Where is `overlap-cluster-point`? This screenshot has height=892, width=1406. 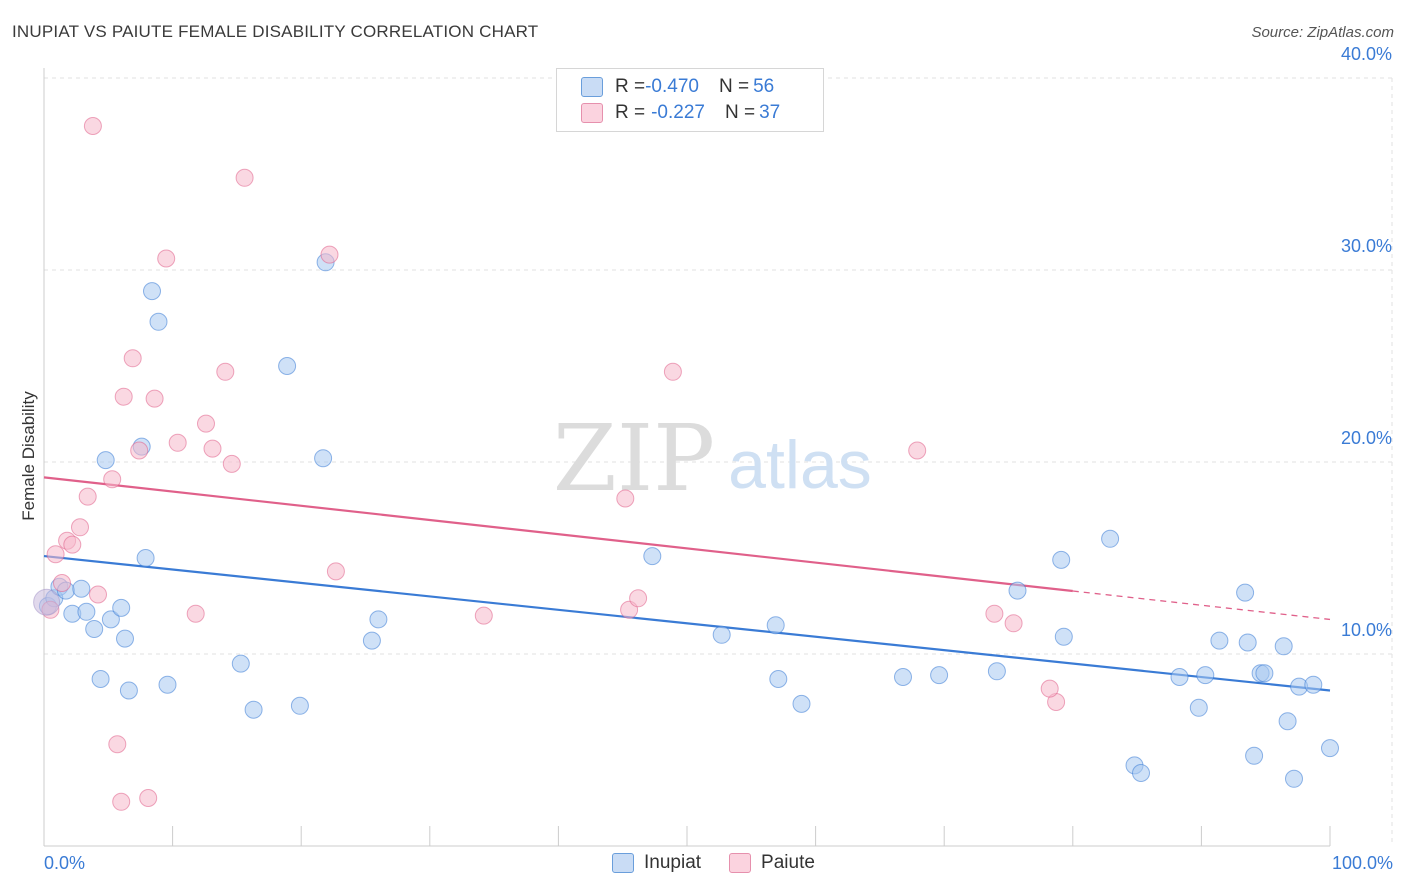 overlap-cluster-point is located at coordinates (47, 602).